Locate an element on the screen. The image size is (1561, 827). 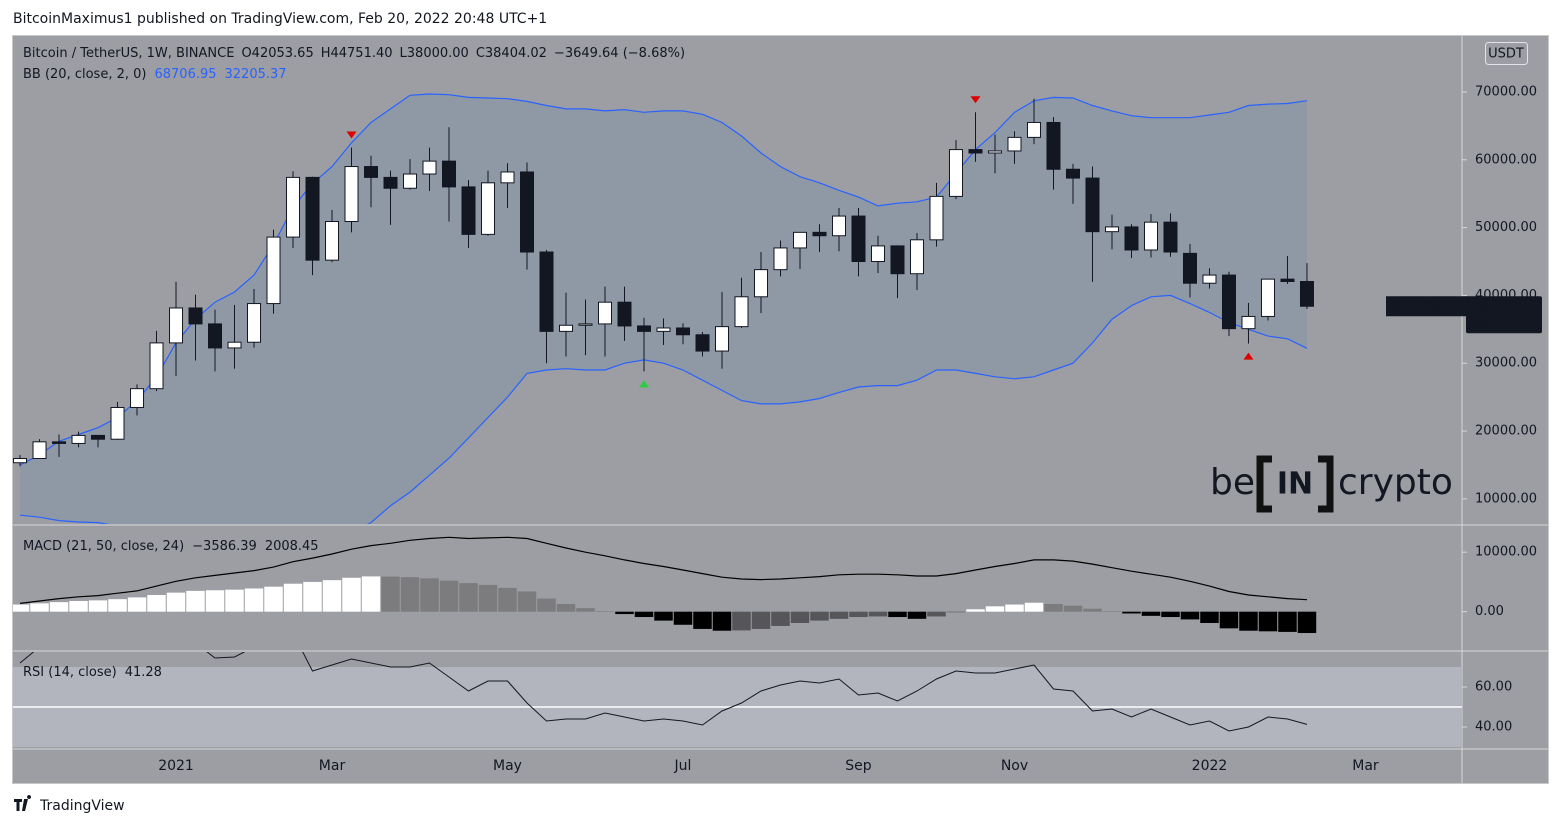
countdown-label: 04:11:29 is located at coordinates (1502, 323).